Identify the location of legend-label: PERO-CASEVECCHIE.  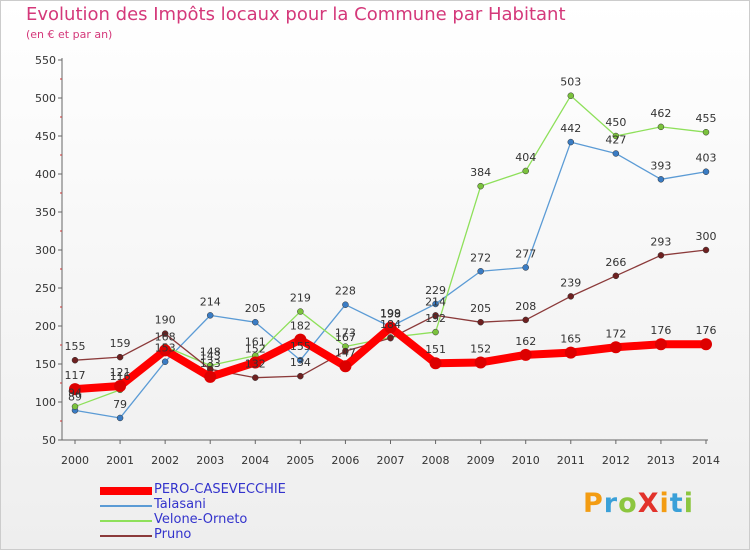
(220, 489).